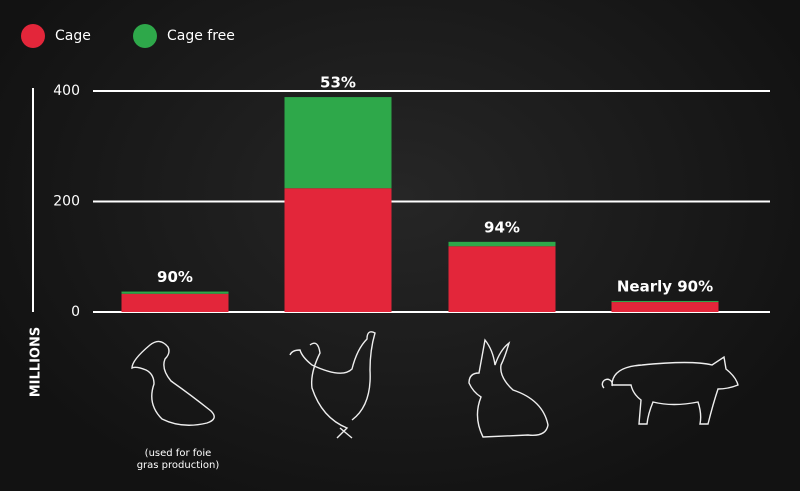 This screenshot has width=800, height=491. Describe the element at coordinates (502, 227) in the screenshot. I see `bar-label: 94%` at that location.